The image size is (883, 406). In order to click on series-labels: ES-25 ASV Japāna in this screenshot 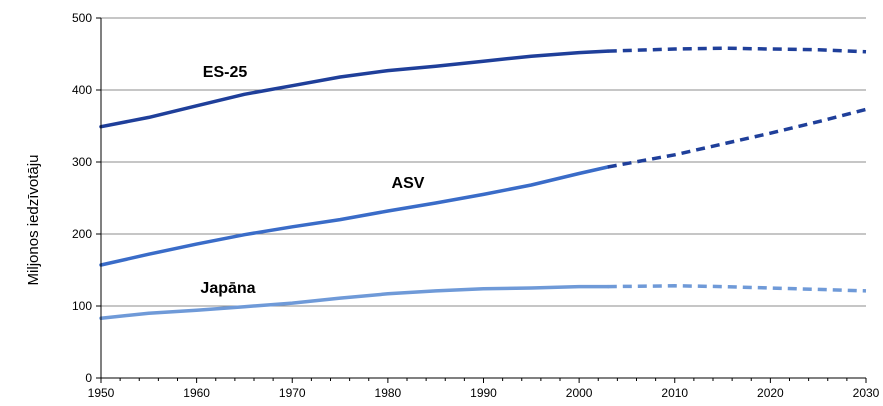, I will do `click(312, 180)`.